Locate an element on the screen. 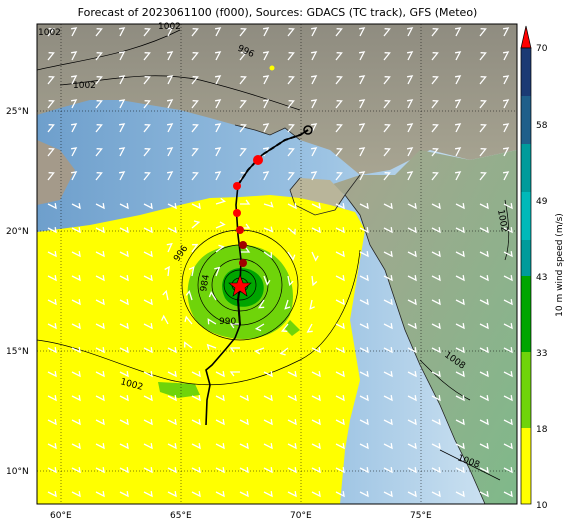  lat-tick: 15°N is located at coordinates (17, 352).